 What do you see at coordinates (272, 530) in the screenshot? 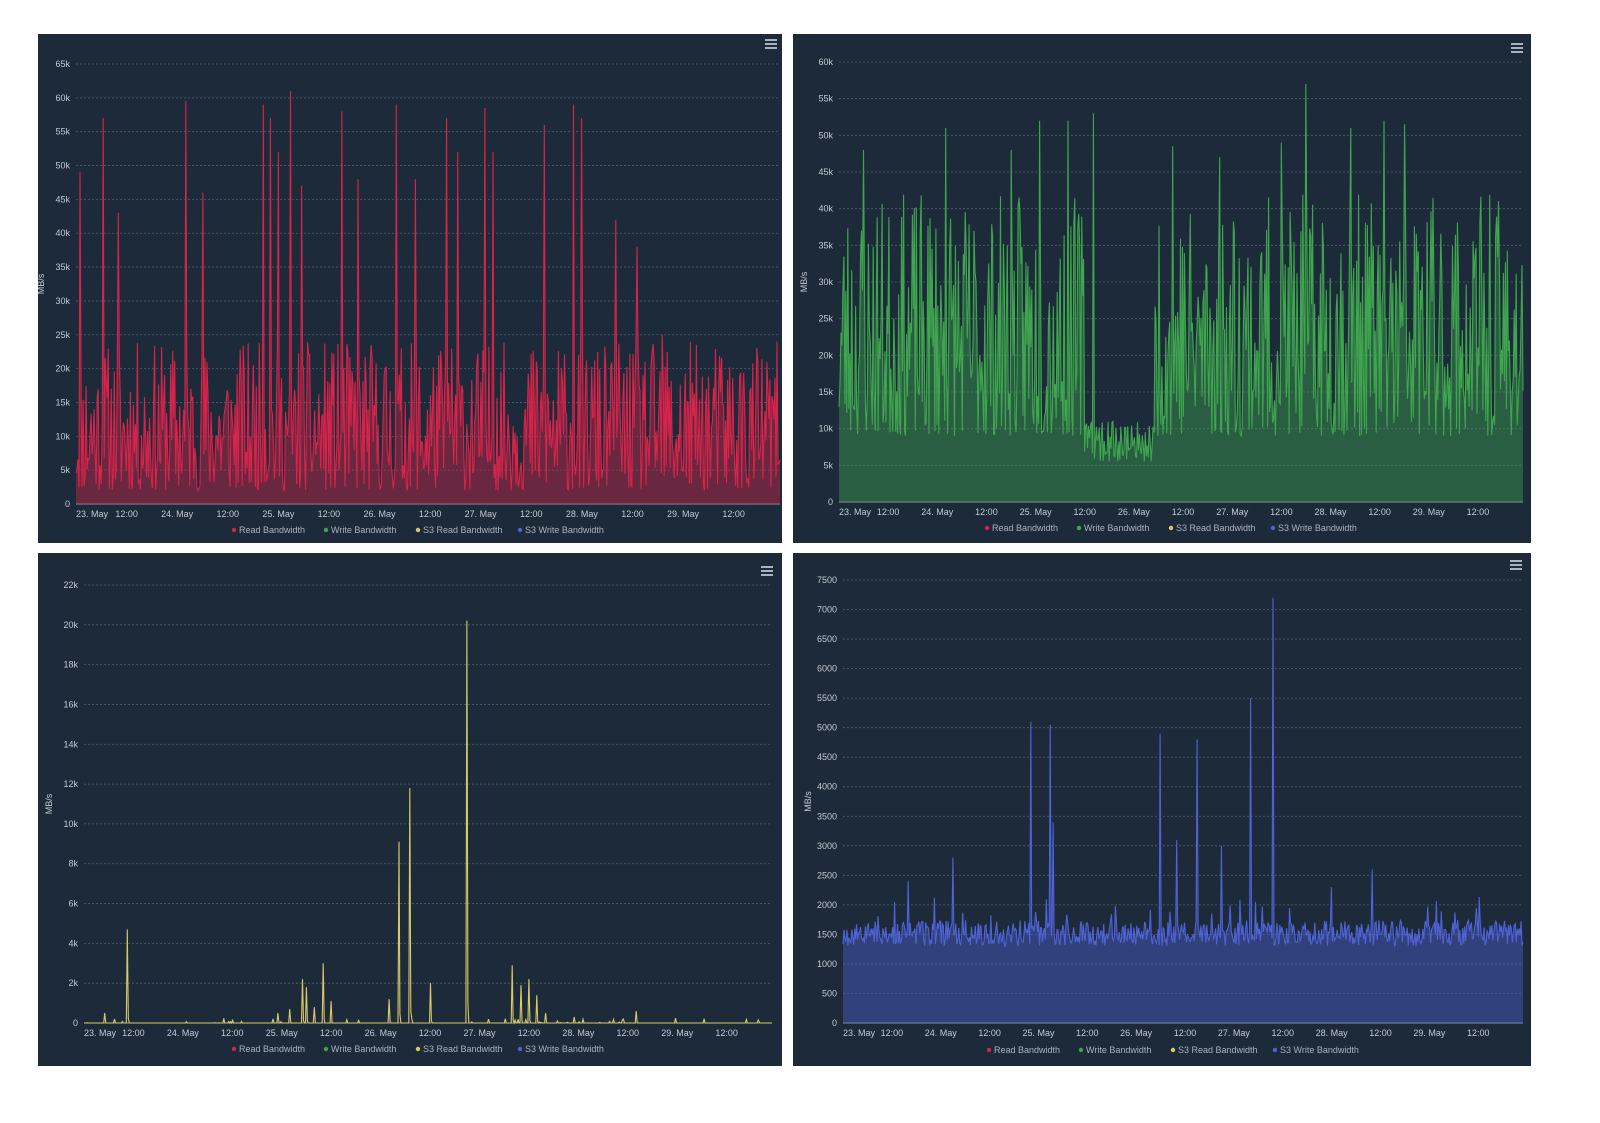
I see `legend-label: Read Bandwidth` at bounding box center [272, 530].